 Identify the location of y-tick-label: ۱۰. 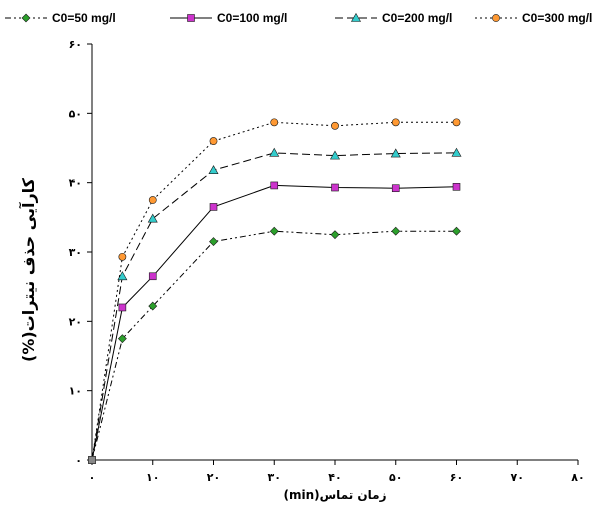
(75, 391).